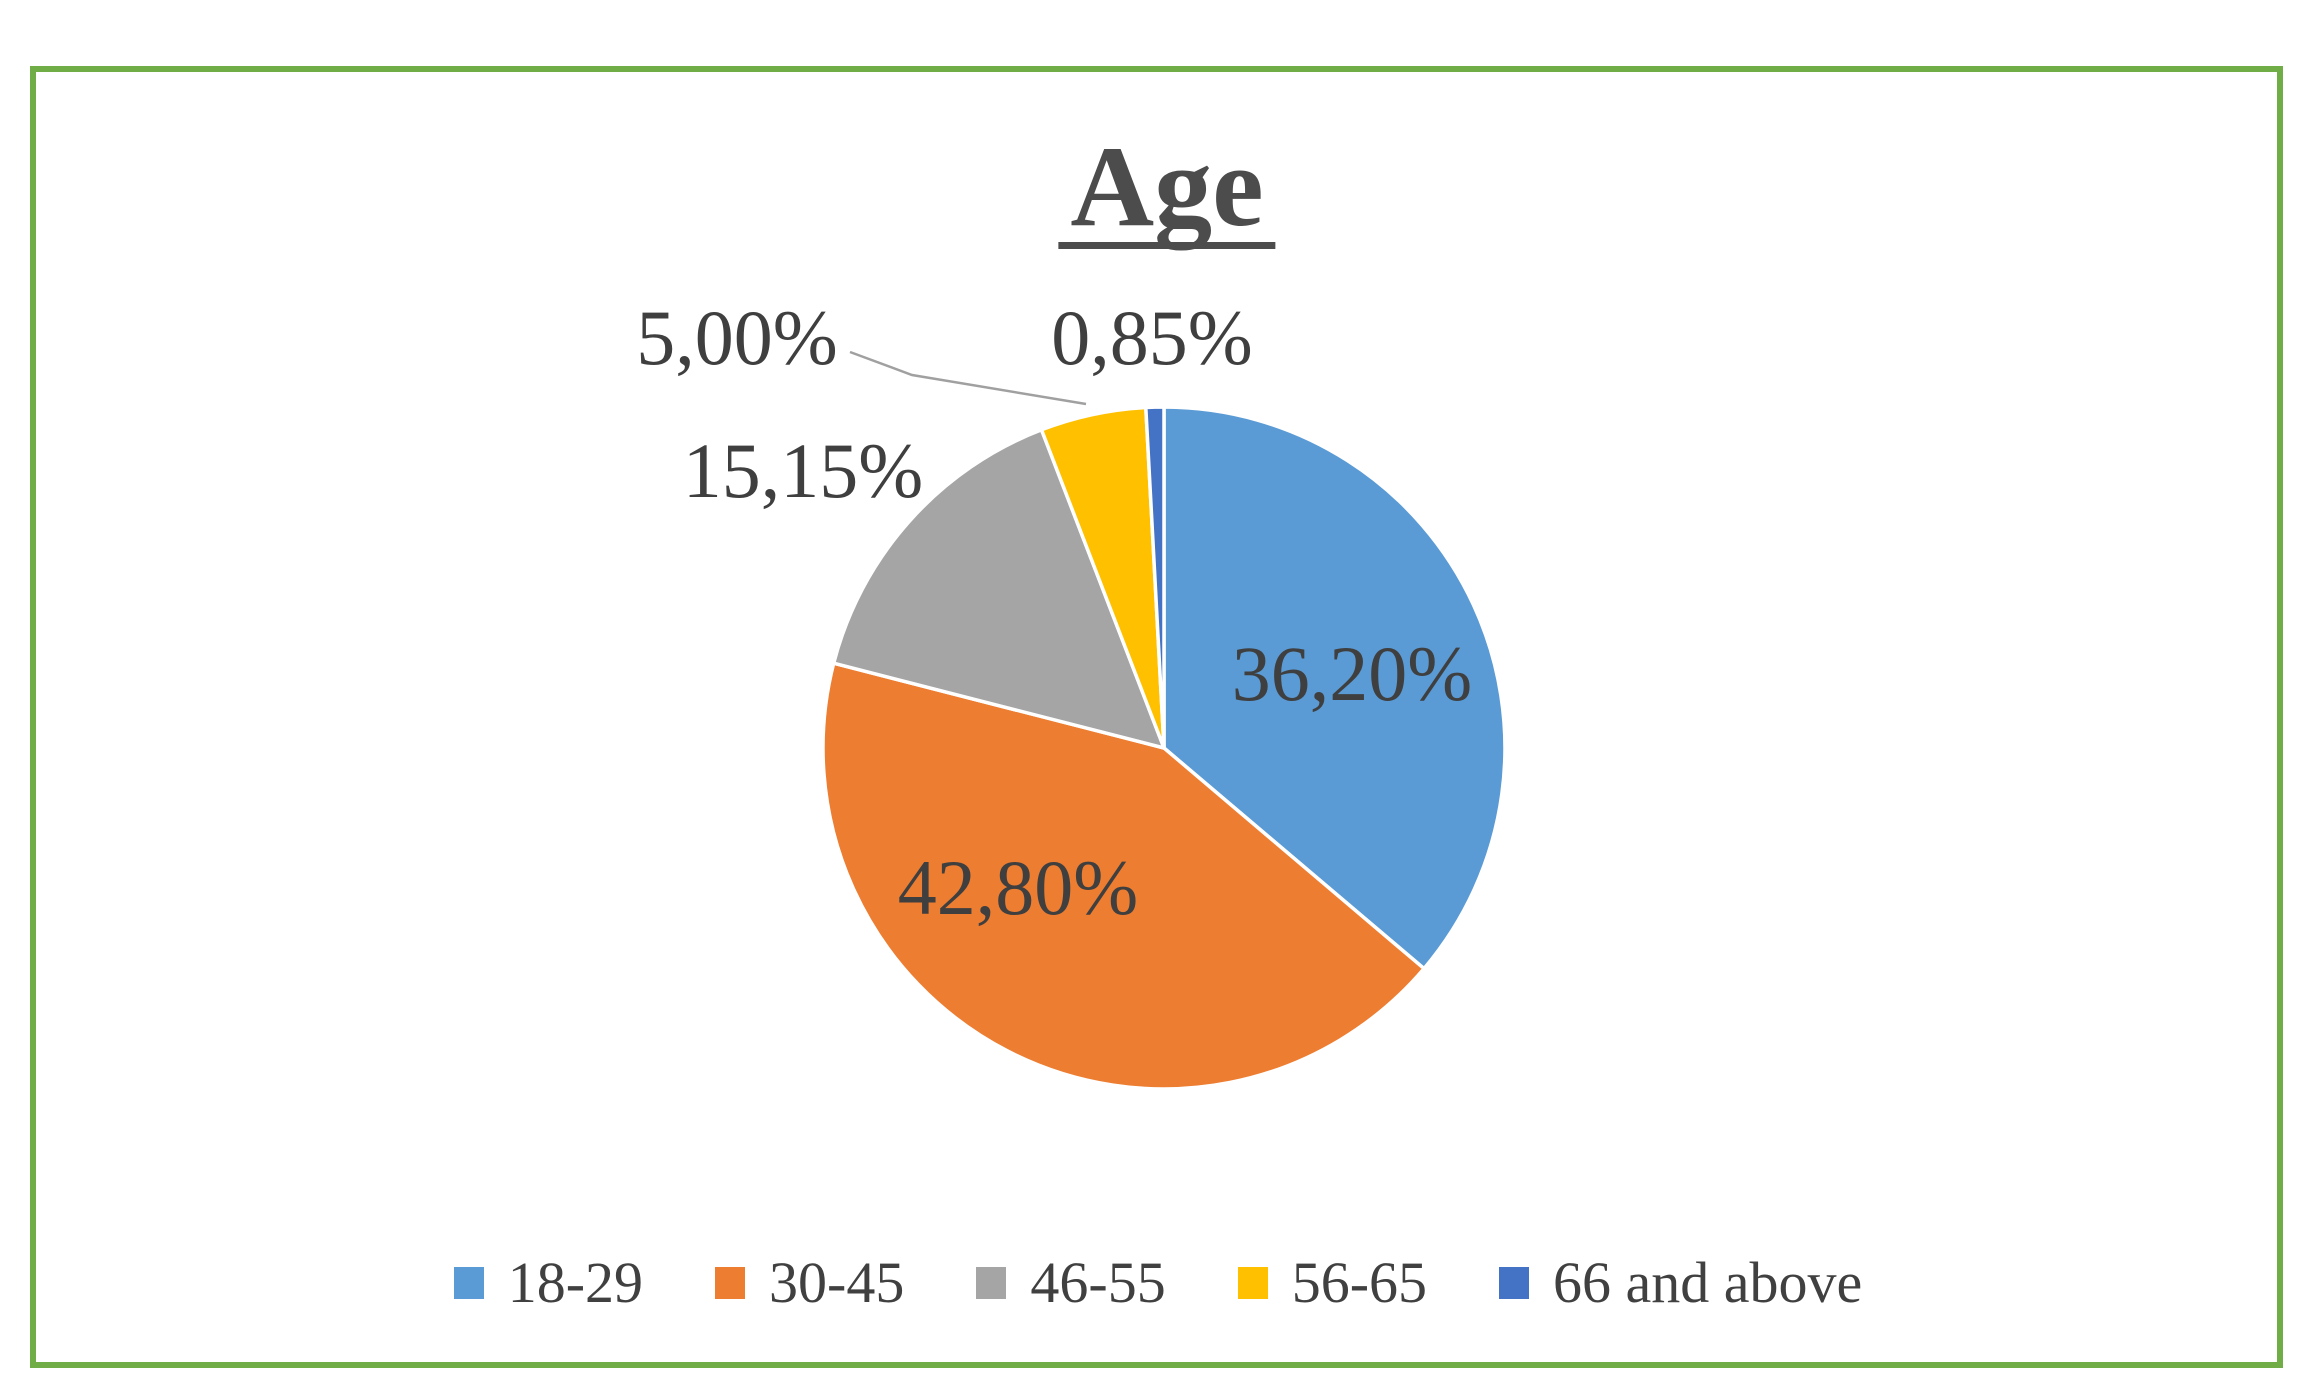 The image size is (2302, 1395). Describe the element at coordinates (1514, 1283) in the screenshot. I see `legend-swatch-66-and-above` at that location.